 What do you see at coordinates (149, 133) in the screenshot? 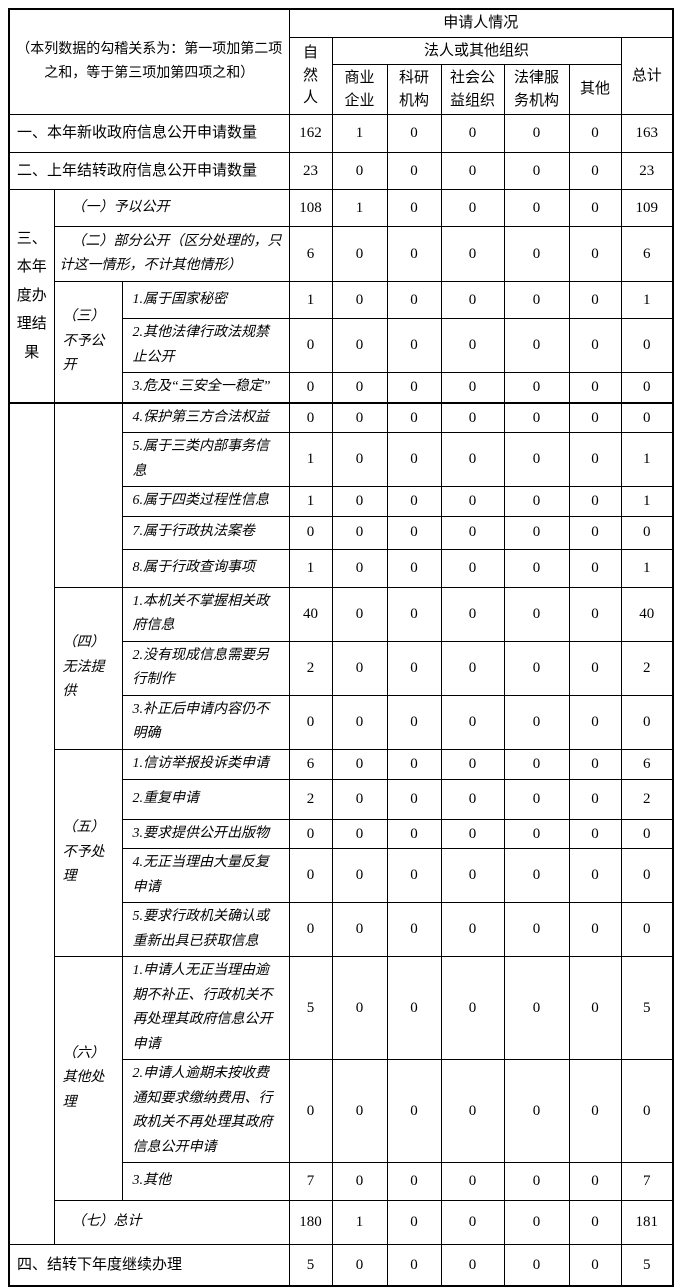
I see `row-label: 一、本年新收政府信息公开申请数量` at bounding box center [149, 133].